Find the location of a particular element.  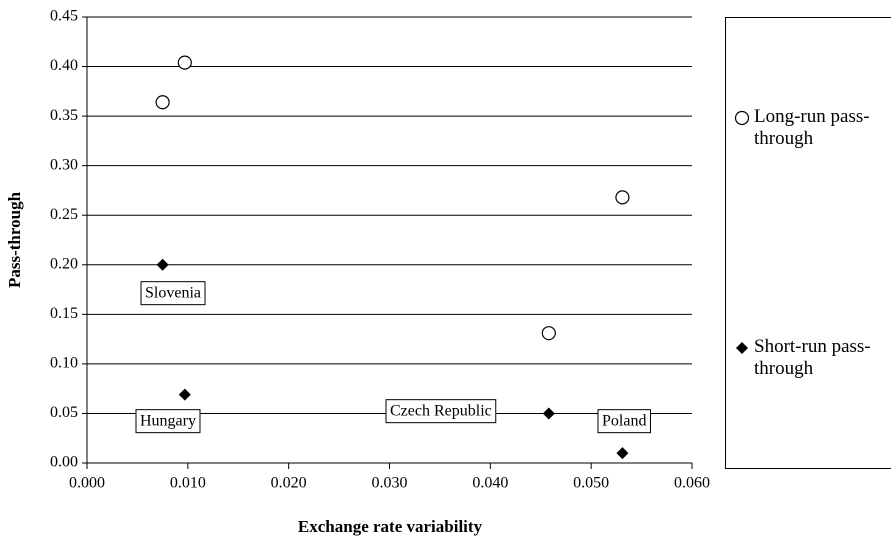

y-tick-label: 0.15 is located at coordinates (64, 313).